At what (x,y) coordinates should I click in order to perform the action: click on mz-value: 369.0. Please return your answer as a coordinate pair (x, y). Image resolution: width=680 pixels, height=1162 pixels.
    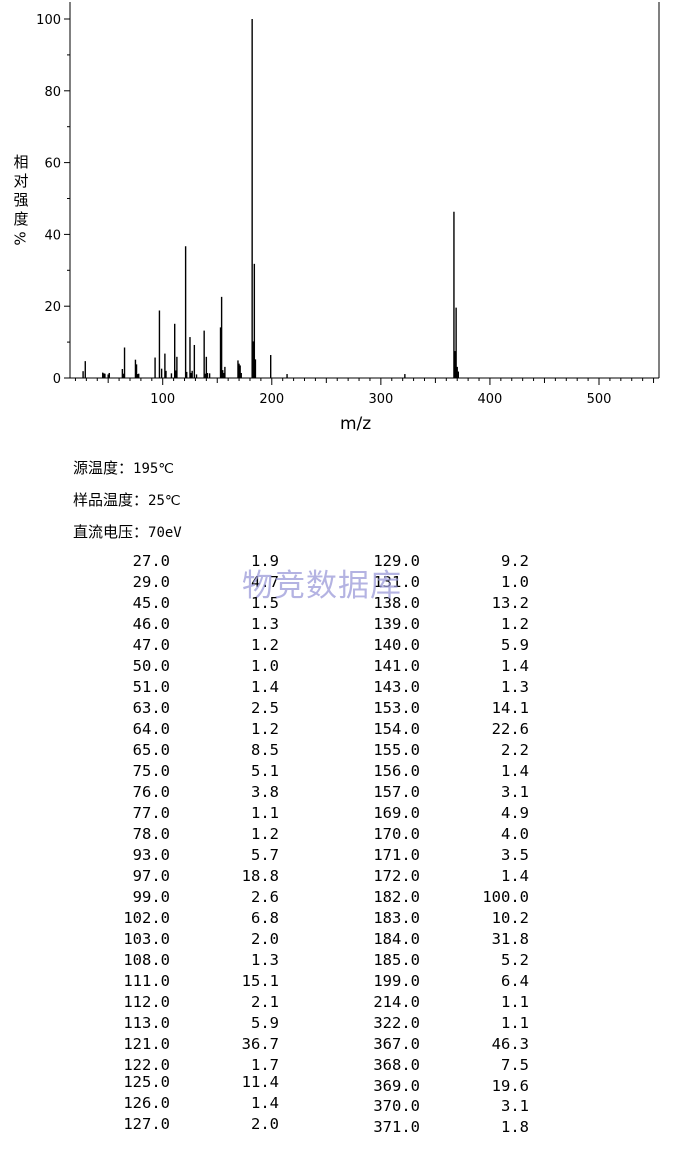
    Looking at the image, I should click on (396, 1086).